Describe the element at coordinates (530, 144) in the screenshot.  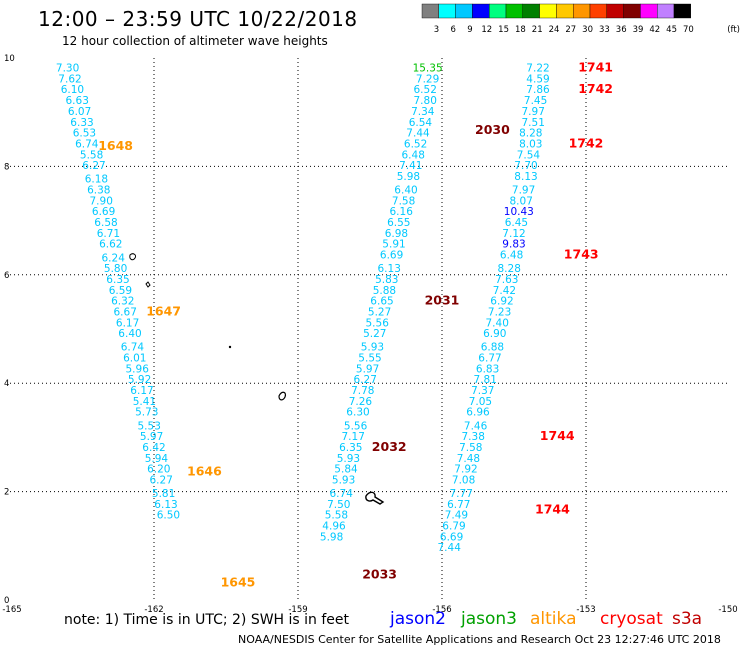
I see `wave-height-value: 8.03` at that location.